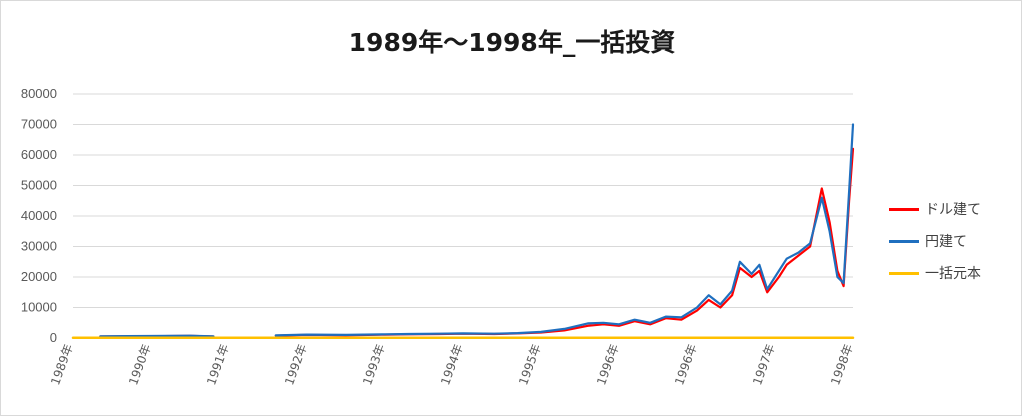  Describe the element at coordinates (39, 93) in the screenshot. I see `y-tick-label: 80000` at that location.